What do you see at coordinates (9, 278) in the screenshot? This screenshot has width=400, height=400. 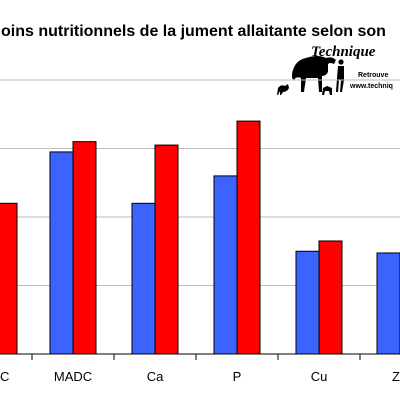 I see `bar-series-2-c` at bounding box center [9, 278].